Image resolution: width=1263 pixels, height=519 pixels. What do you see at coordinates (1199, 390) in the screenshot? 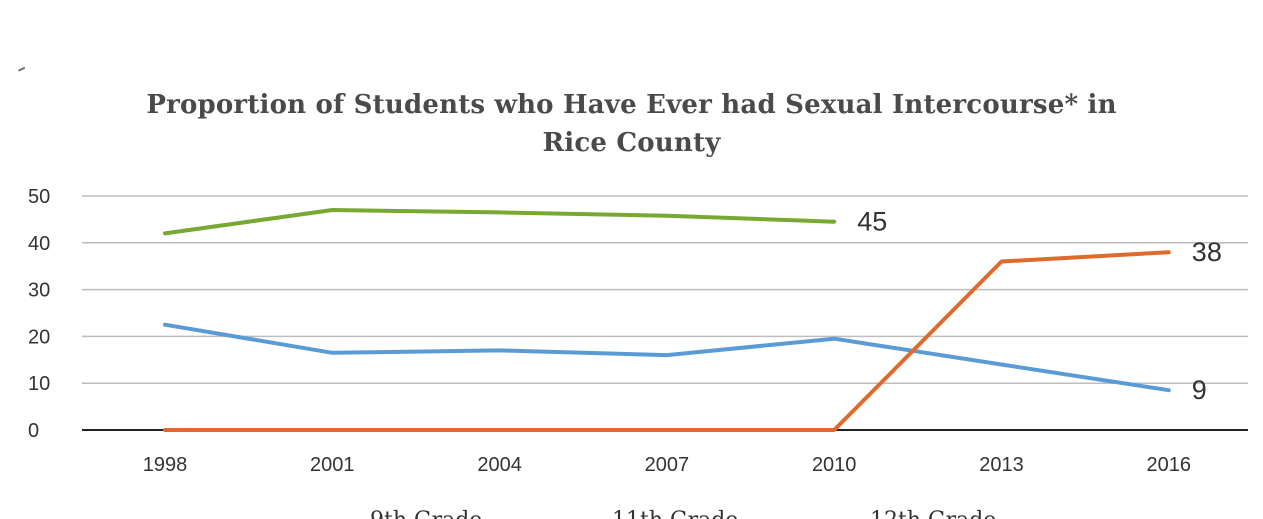
I see `data-label-9th-grade: 9` at bounding box center [1199, 390].